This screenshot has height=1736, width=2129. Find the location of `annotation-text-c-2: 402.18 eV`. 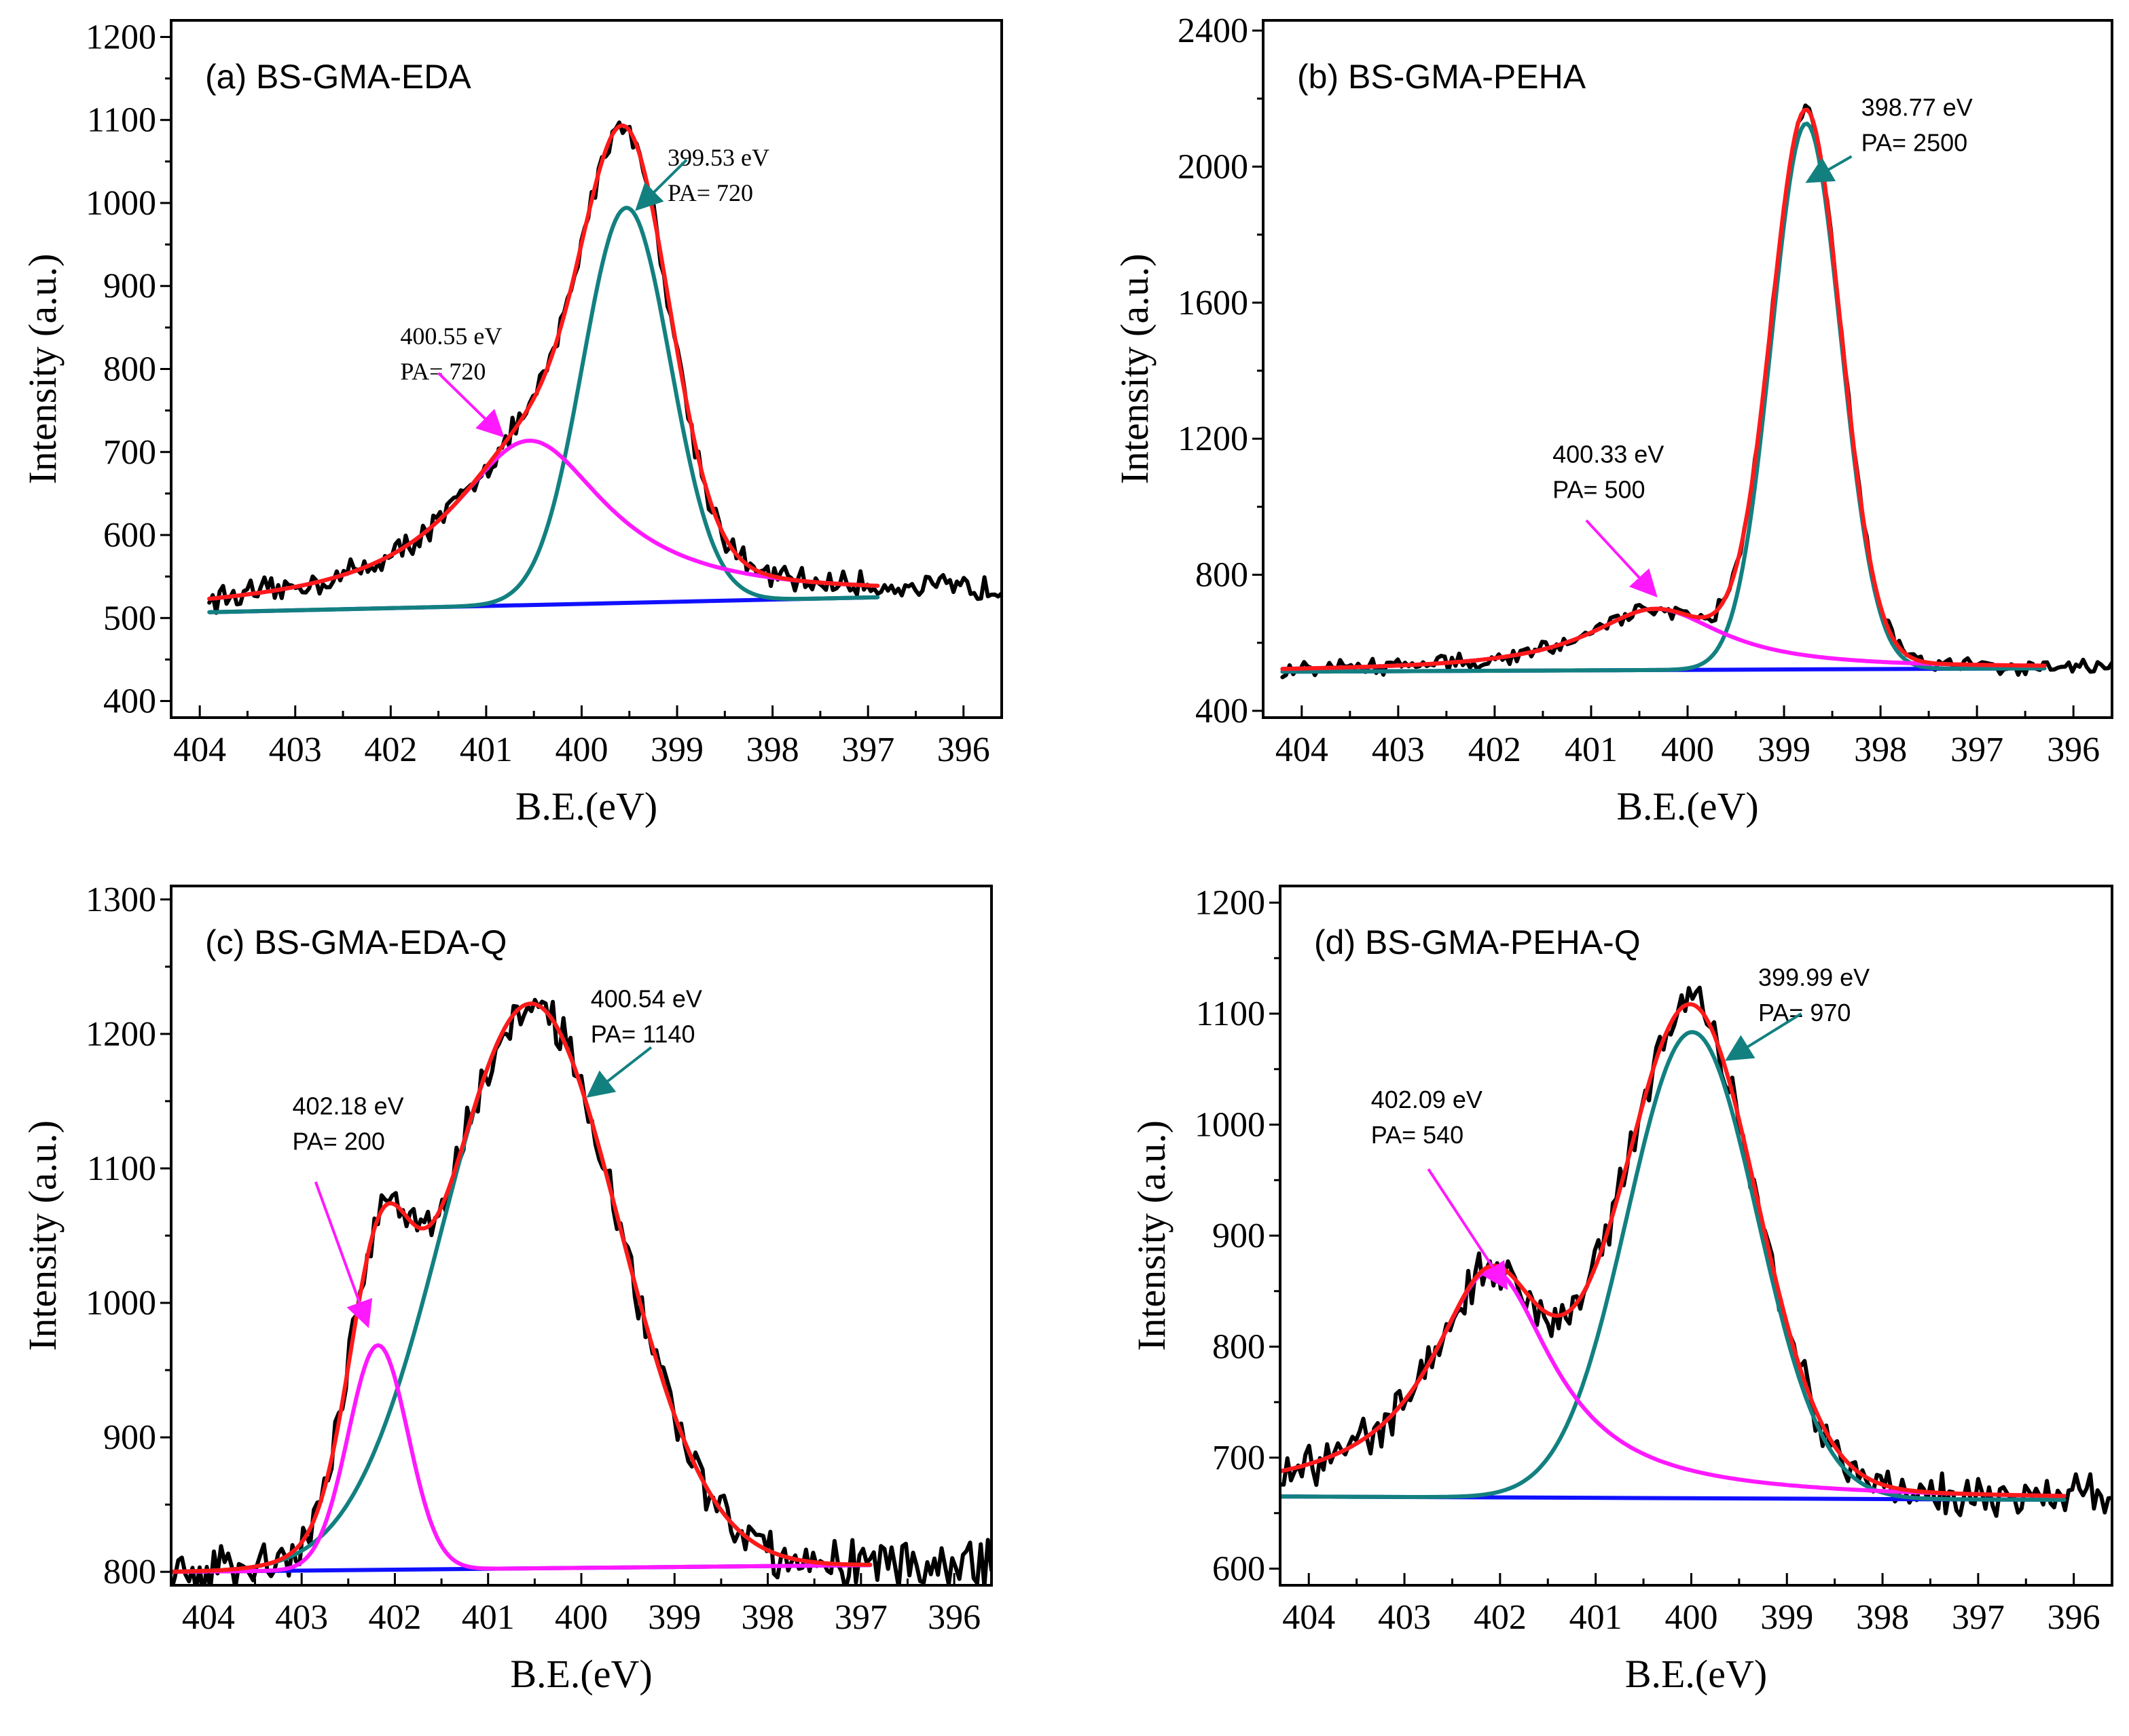

annotation-text-c-2: 402.18 eV is located at coordinates (347, 1106).